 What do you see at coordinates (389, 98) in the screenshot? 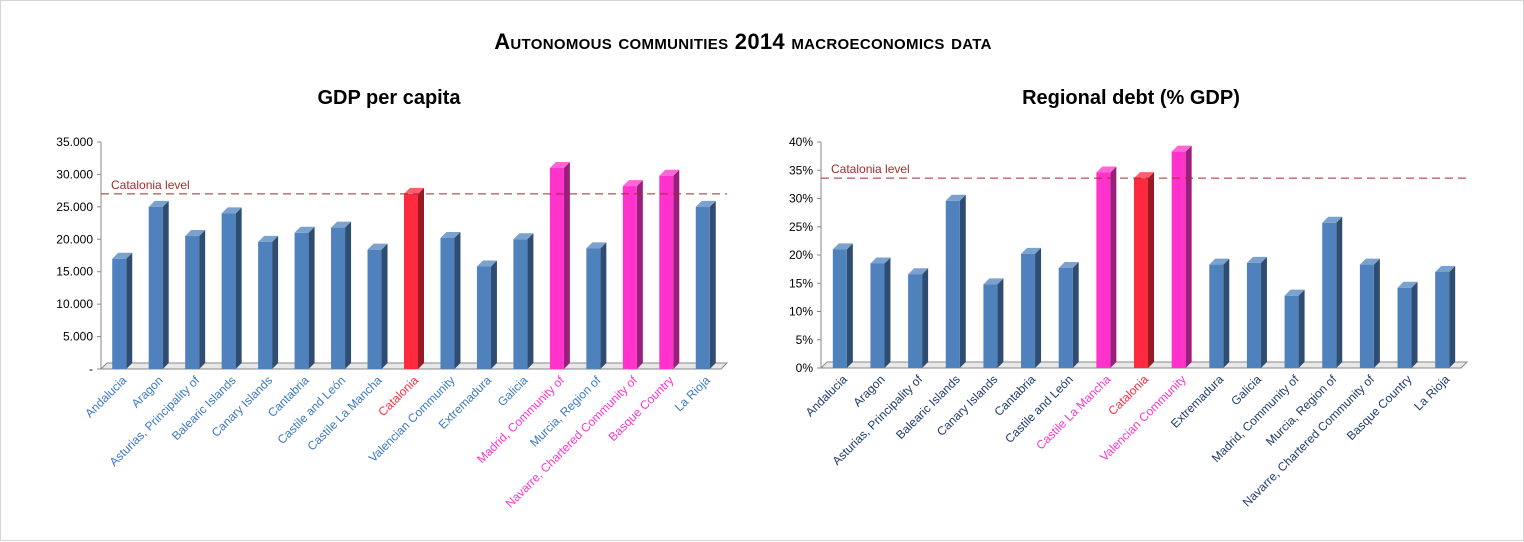
I see `chart-title: GDP per capita` at bounding box center [389, 98].